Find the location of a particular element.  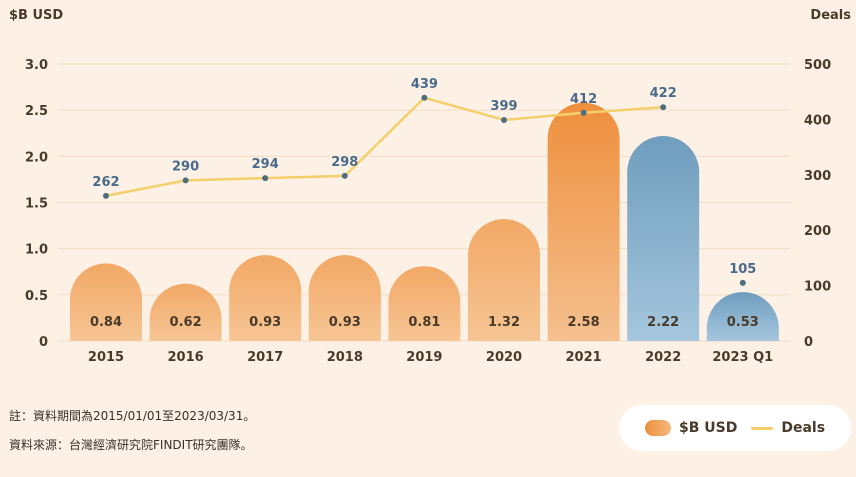

x-tick-label: 2017 is located at coordinates (265, 357).